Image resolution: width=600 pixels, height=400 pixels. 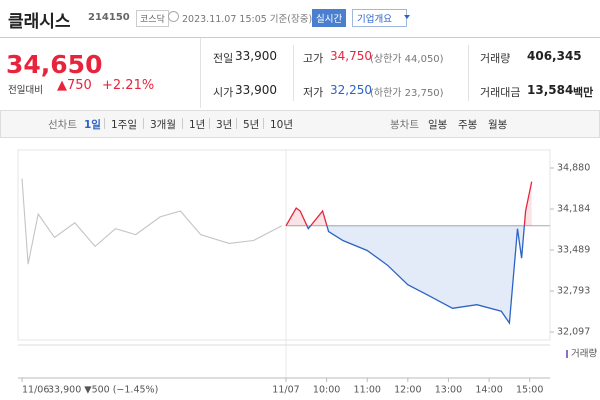 What do you see at coordinates (313, 92) in the screenshot?
I see `stat-label: 저가` at bounding box center [313, 92].